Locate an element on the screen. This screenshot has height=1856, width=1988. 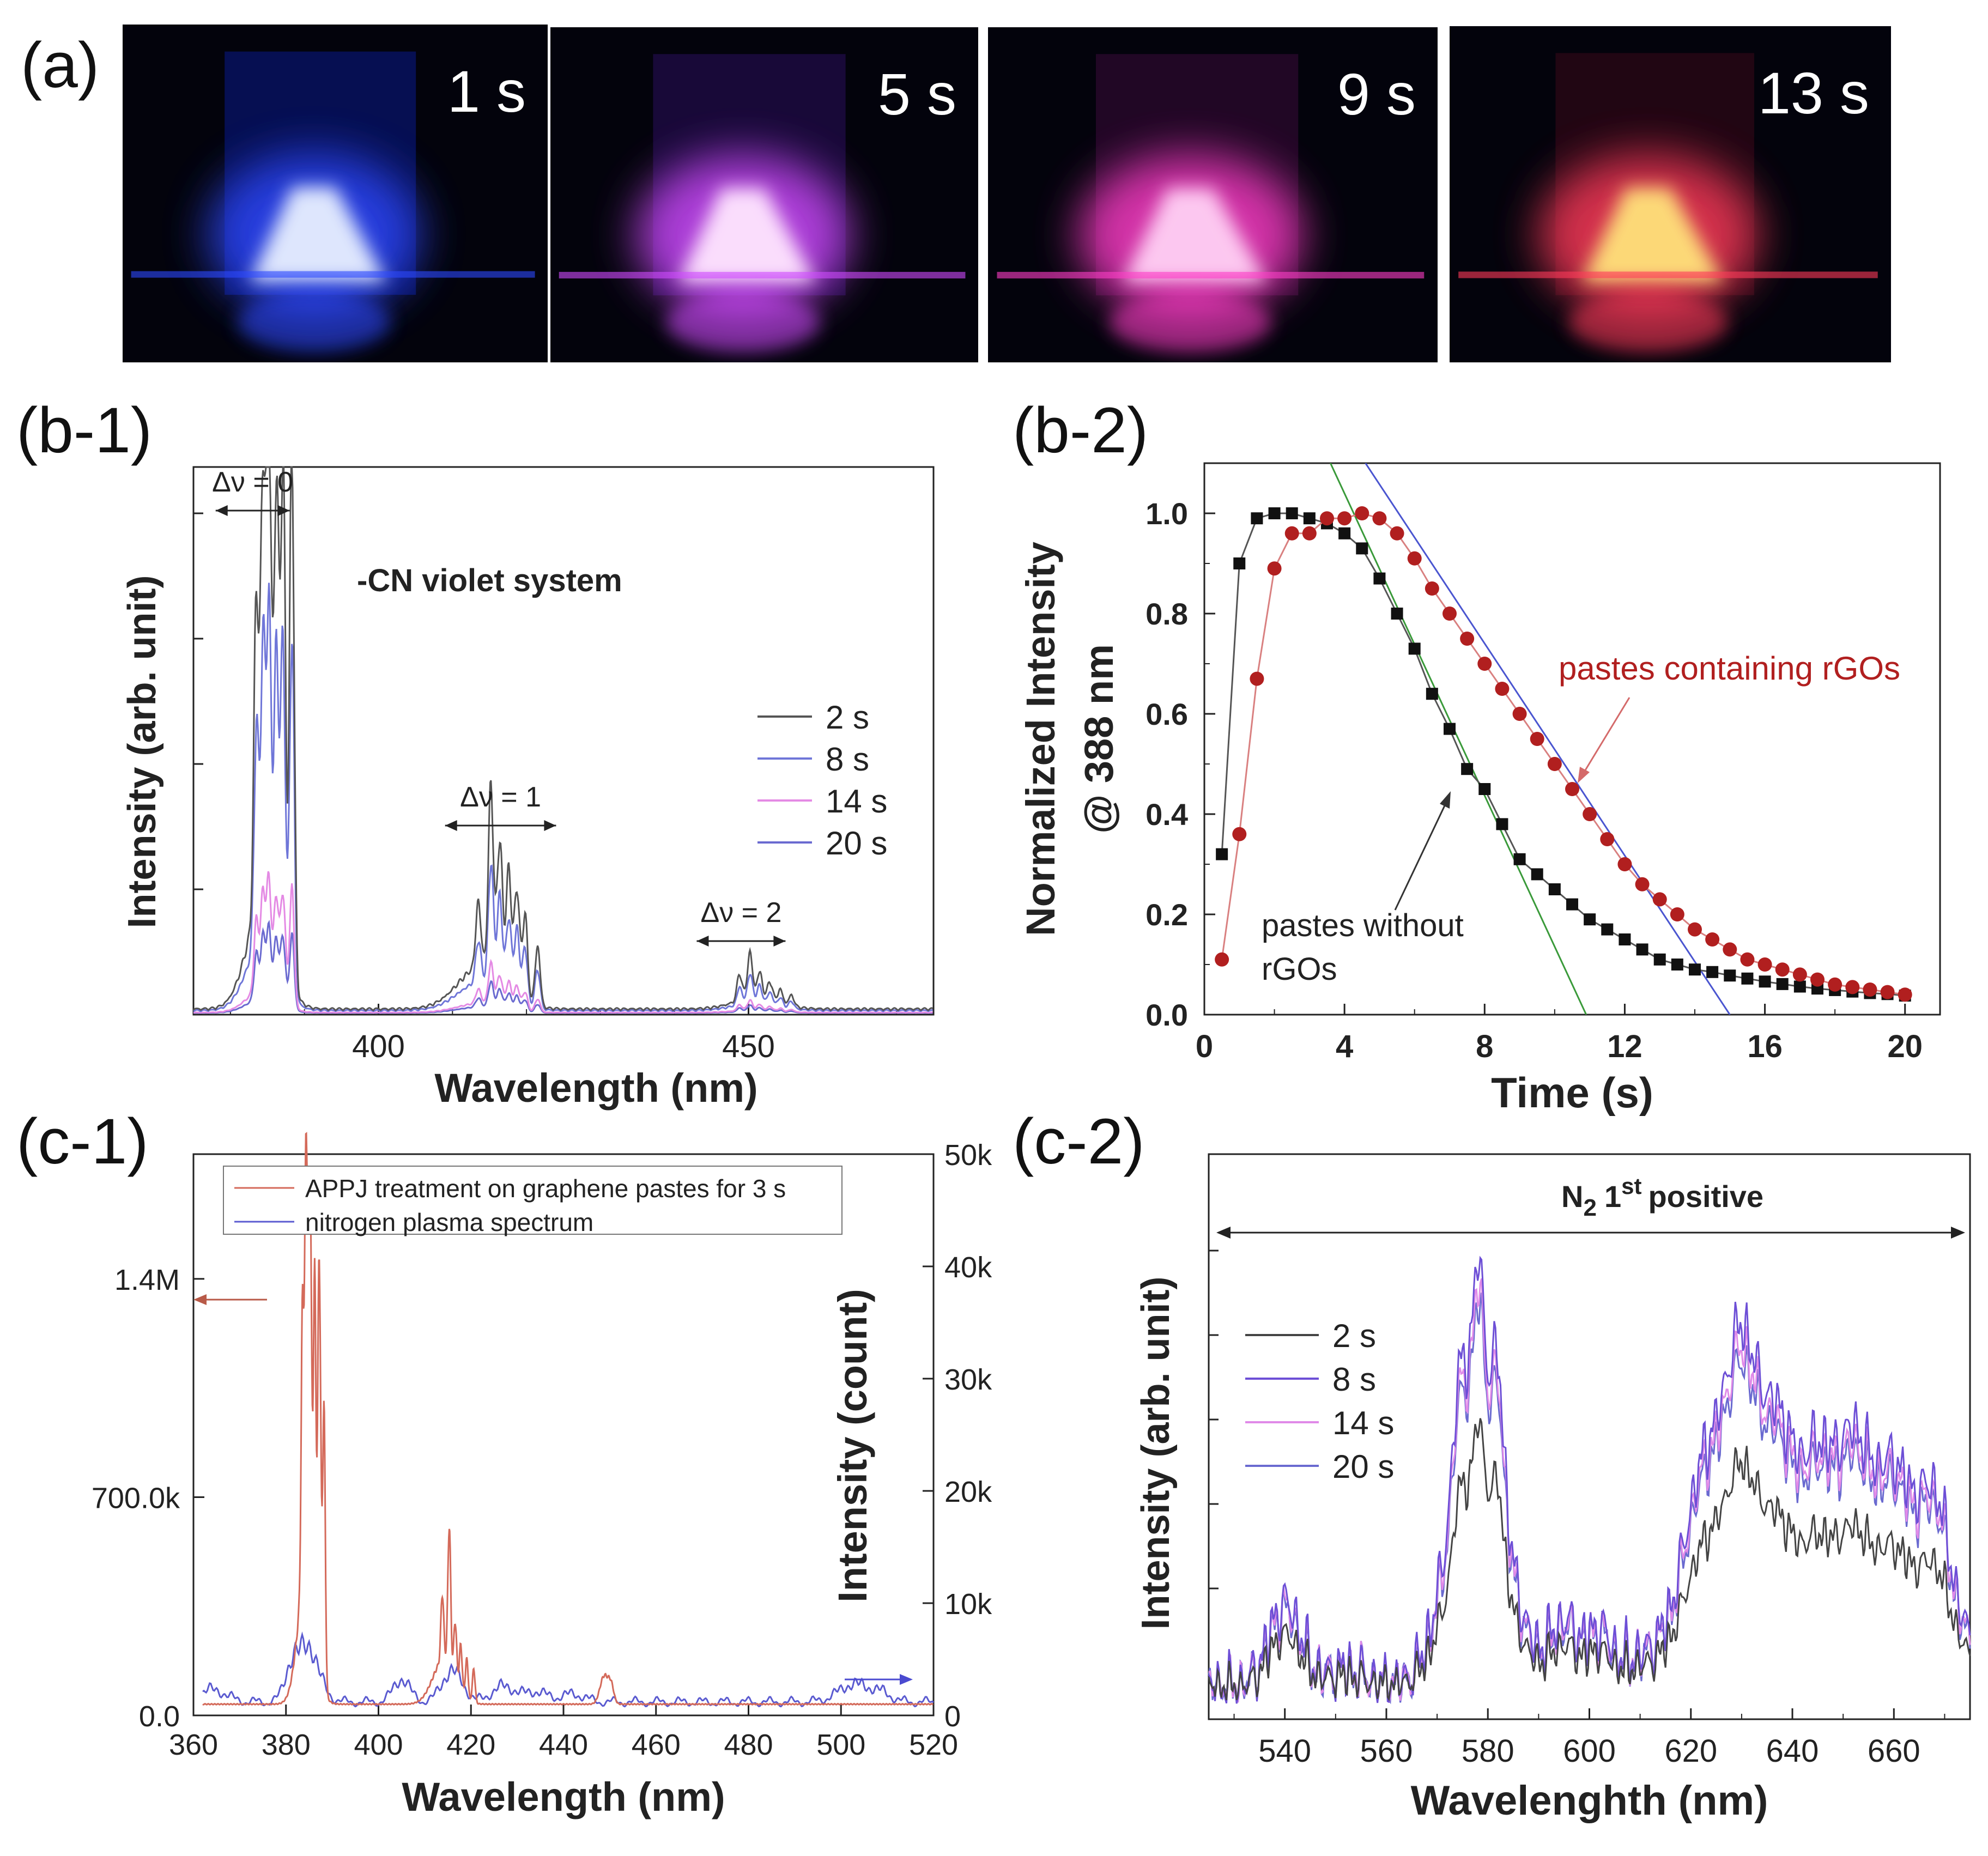
series-line-appj is located at coordinates (568, 1419).